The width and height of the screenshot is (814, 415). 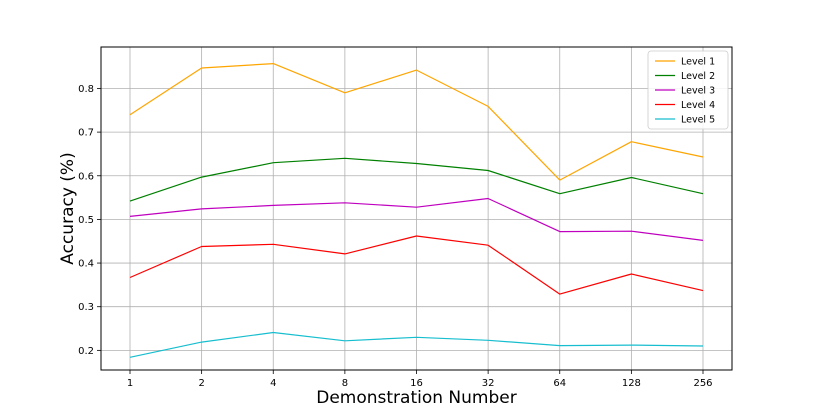 What do you see at coordinates (698, 120) in the screenshot?
I see `legend-label-level-5: Level 5` at bounding box center [698, 120].